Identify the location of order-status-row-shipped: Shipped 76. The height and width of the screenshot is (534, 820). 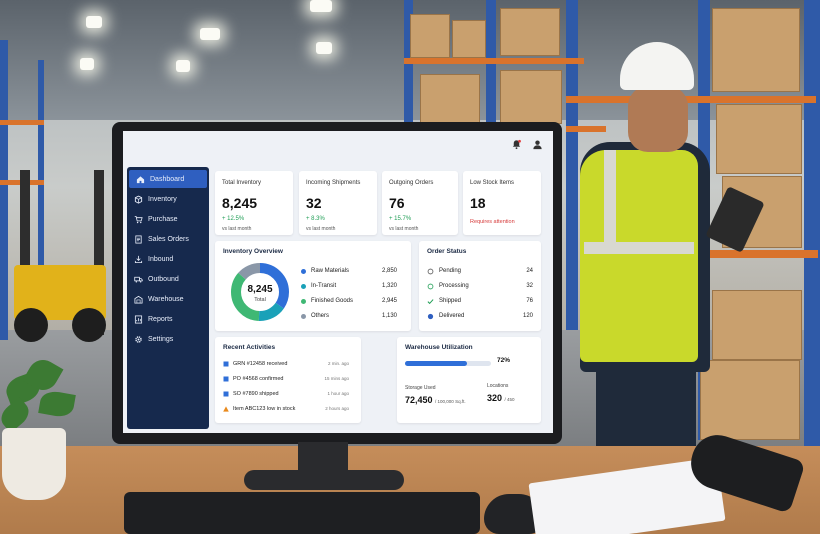
(480, 301).